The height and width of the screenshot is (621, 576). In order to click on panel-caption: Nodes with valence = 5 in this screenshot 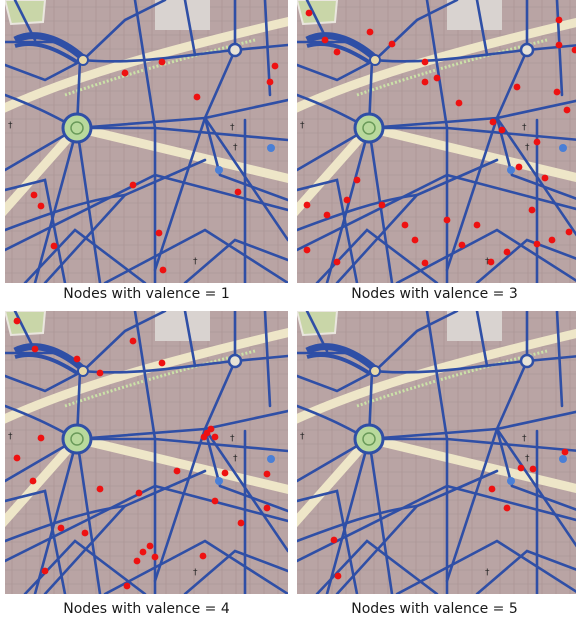, I will do `click(434, 609)`.